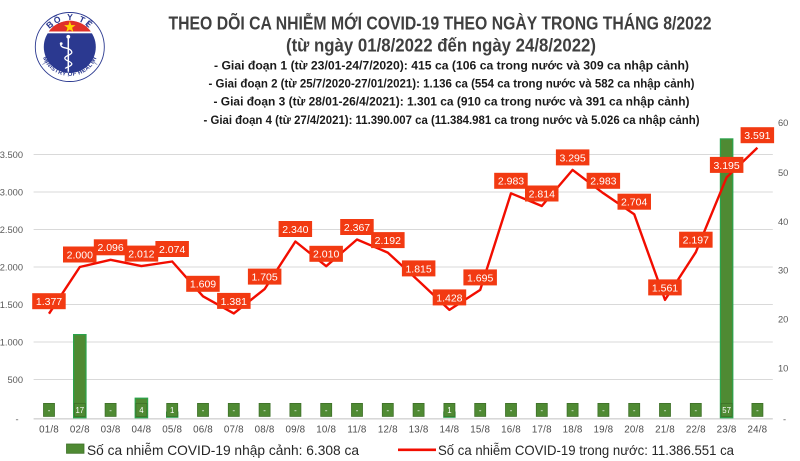 This screenshot has width=800, height=461. Describe the element at coordinates (203, 285) in the screenshot. I see `svg-text: 1.609` at that location.